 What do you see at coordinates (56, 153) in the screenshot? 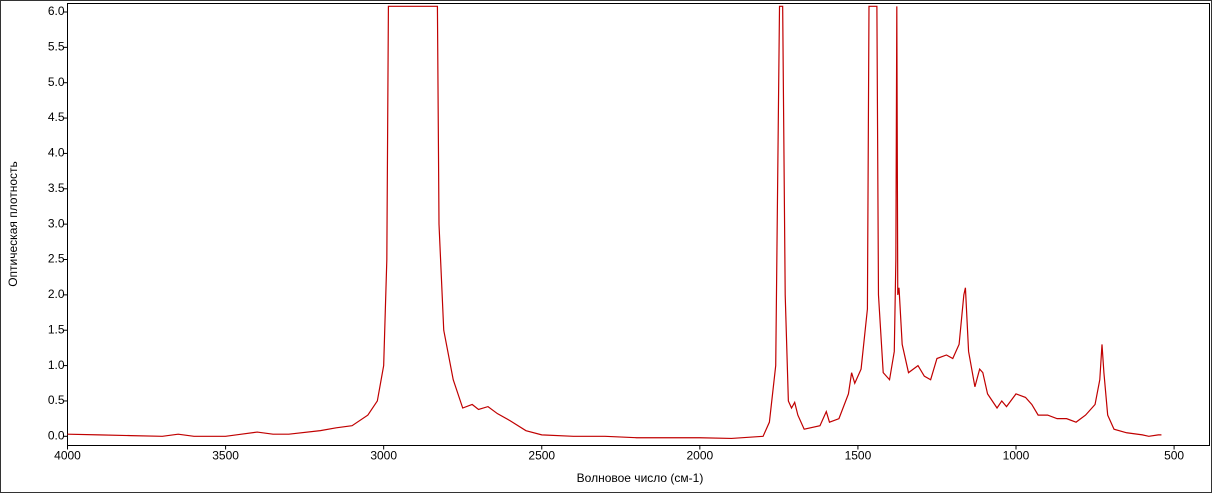
I see `y-tick-label: 4.0` at bounding box center [56, 153].